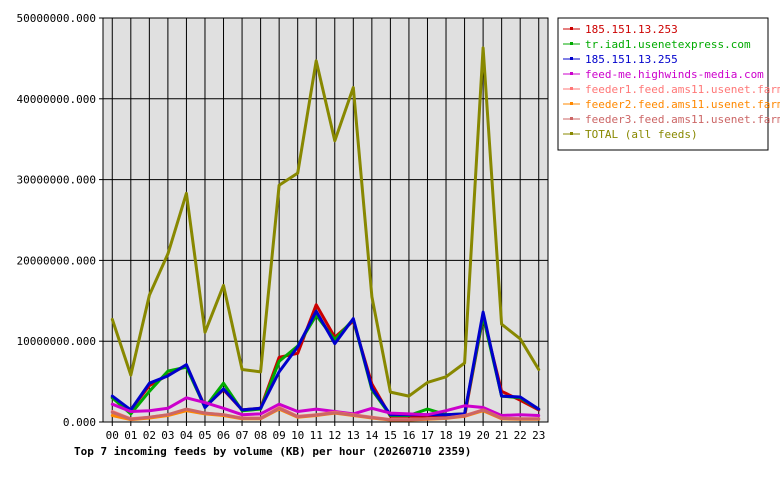  I want to click on x-tick-label: 13, so click(353, 435).